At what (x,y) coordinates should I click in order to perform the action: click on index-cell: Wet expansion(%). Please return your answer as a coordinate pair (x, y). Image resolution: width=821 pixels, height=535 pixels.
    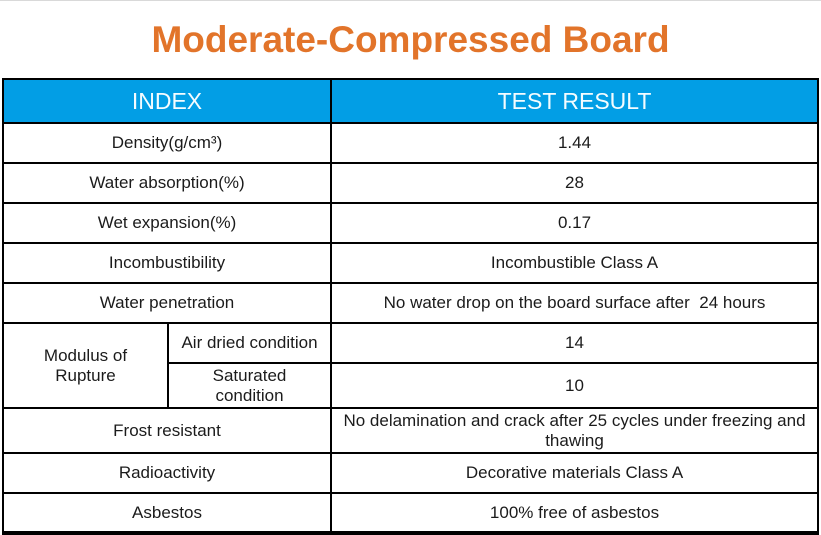
    Looking at the image, I should click on (167, 223).